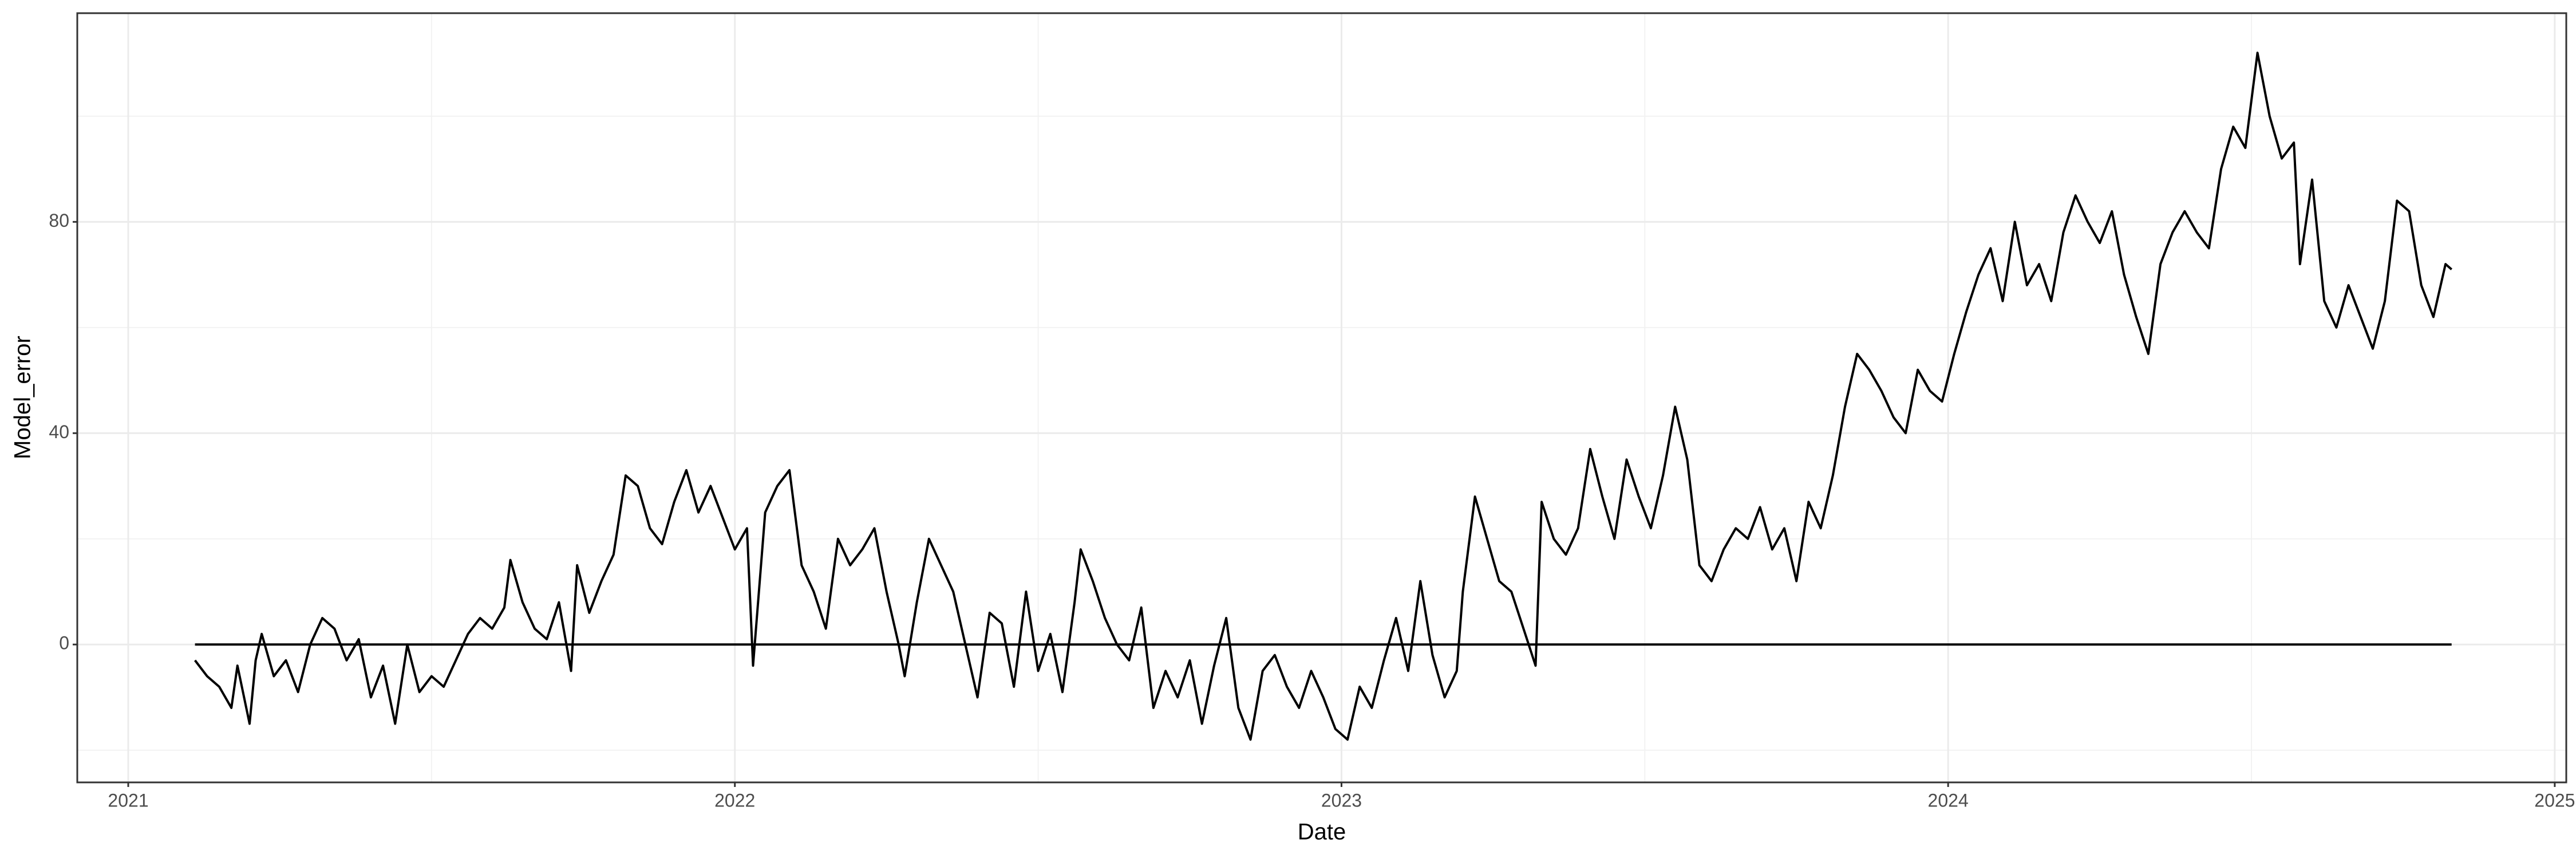 Image resolution: width=2576 pixels, height=862 pixels. What do you see at coordinates (1341, 800) in the screenshot?
I see `x-tick-label: 2023` at bounding box center [1341, 800].